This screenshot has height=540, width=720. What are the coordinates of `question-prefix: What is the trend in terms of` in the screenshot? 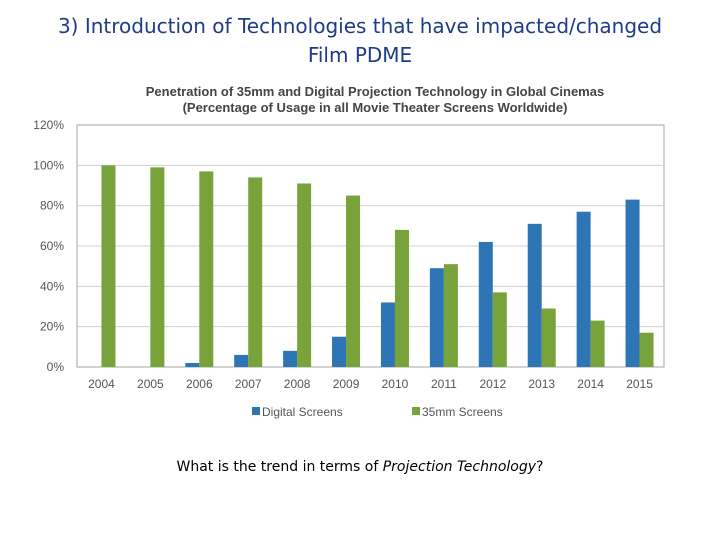 It's located at (279, 467).